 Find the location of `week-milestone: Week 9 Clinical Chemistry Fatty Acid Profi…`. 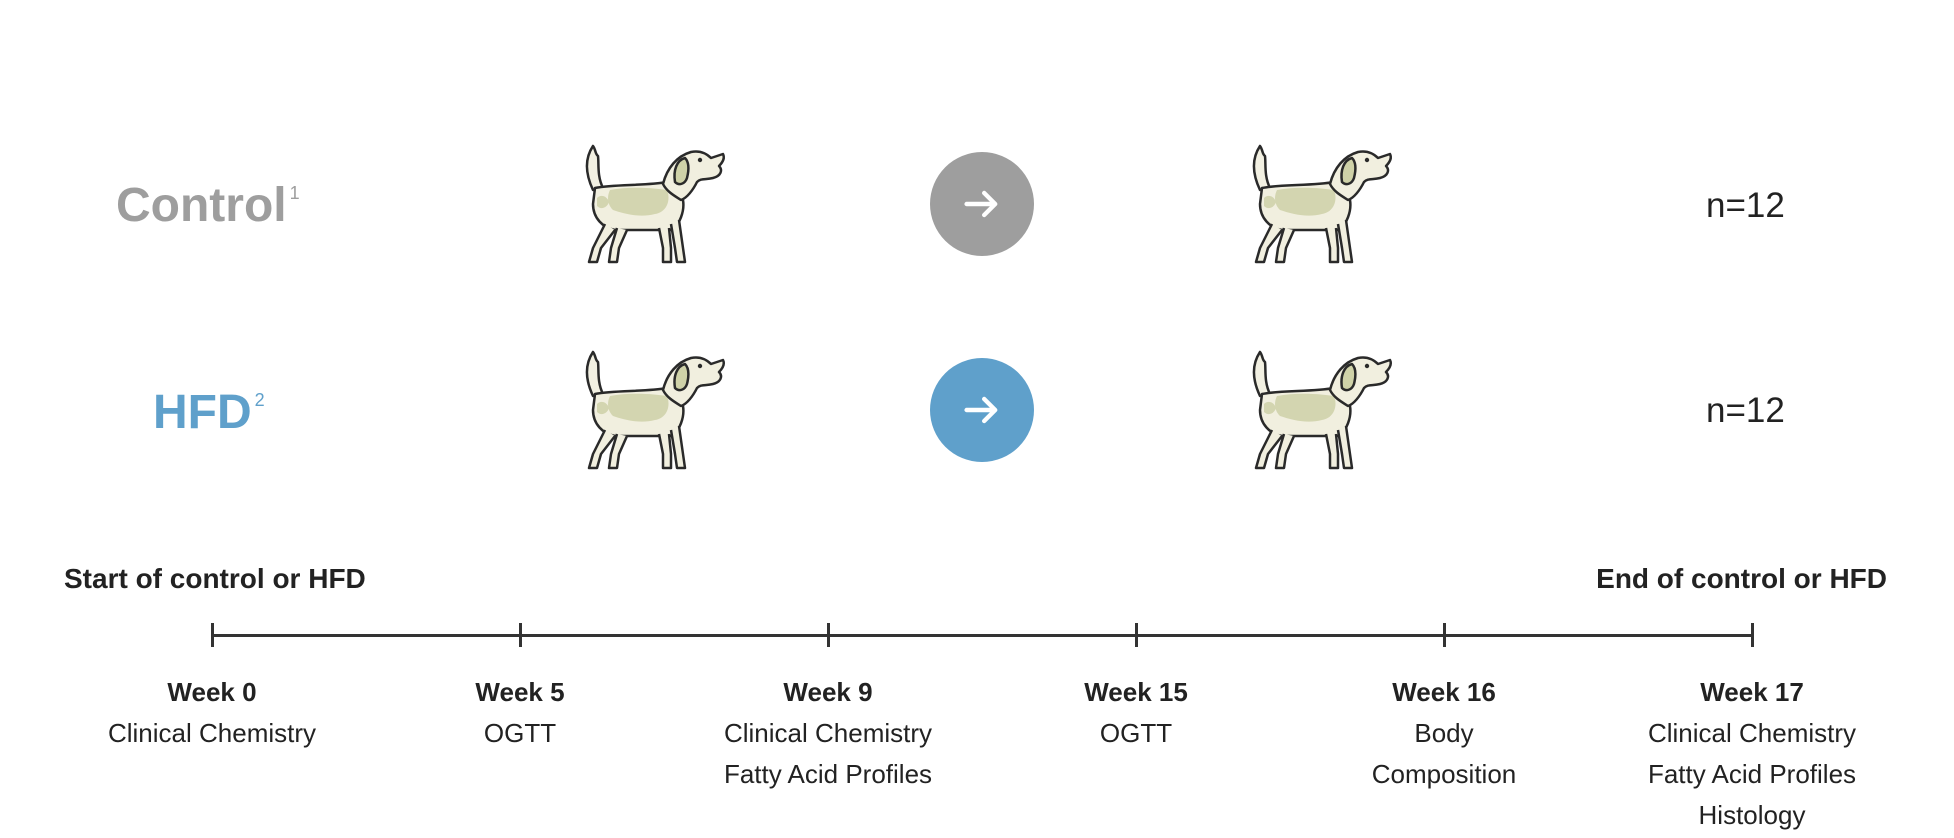

week-milestone: Week 9 Clinical Chemistry Fatty Acid Profi… is located at coordinates (828, 733).